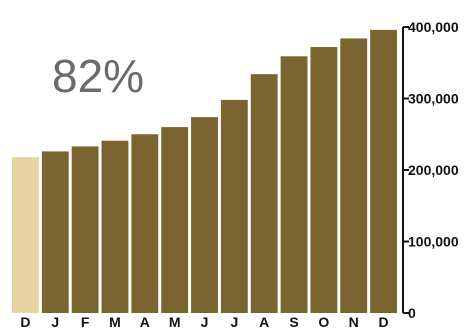 The height and width of the screenshot is (330, 473). Describe the element at coordinates (412, 313) in the screenshot. I see `y-tick-label: 0` at that location.